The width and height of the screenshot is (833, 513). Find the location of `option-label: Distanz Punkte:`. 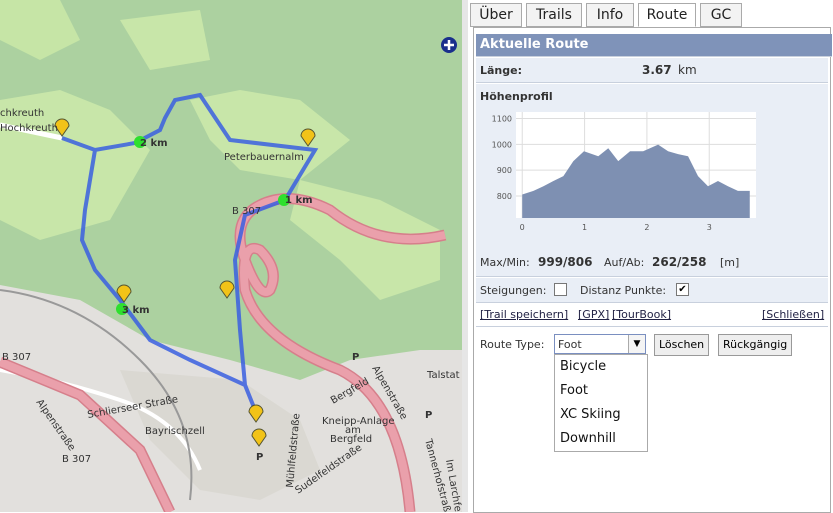

option-label: Distanz Punkte: is located at coordinates (623, 290).